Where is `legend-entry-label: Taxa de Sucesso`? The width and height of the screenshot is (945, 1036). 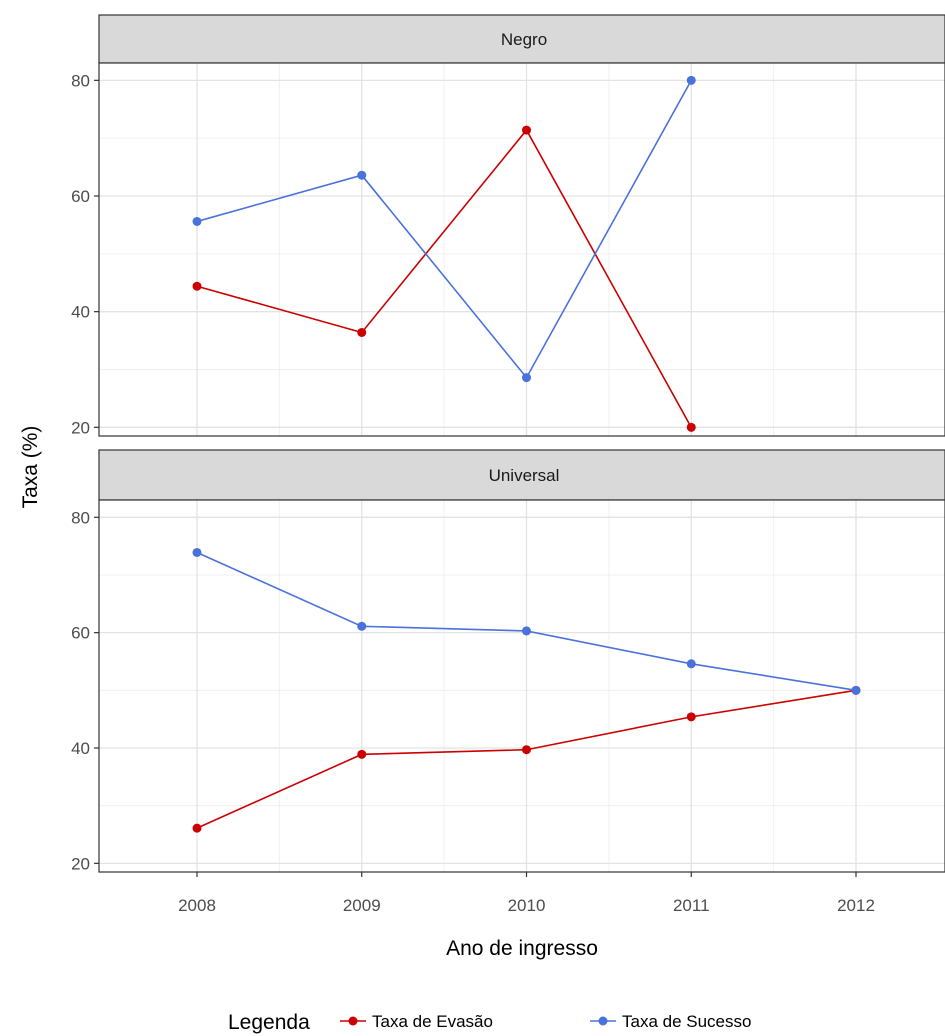
legend-entry-label: Taxa de Sucesso is located at coordinates (686, 1021).